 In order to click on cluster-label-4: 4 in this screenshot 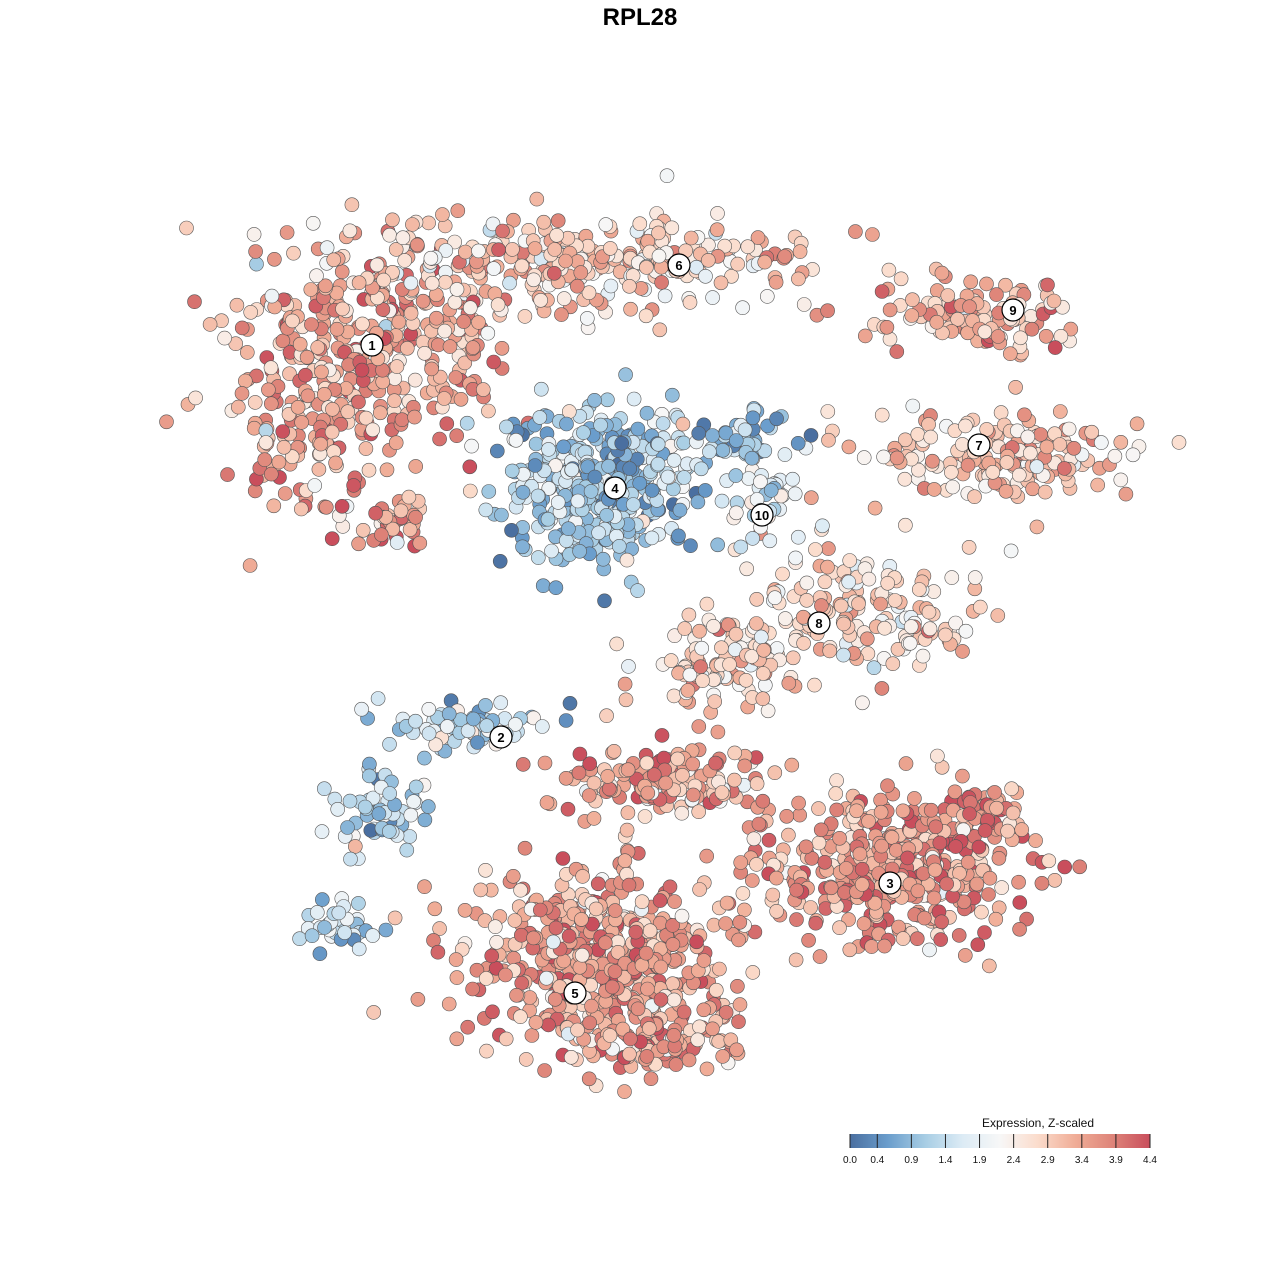, I will do `click(615, 488)`.